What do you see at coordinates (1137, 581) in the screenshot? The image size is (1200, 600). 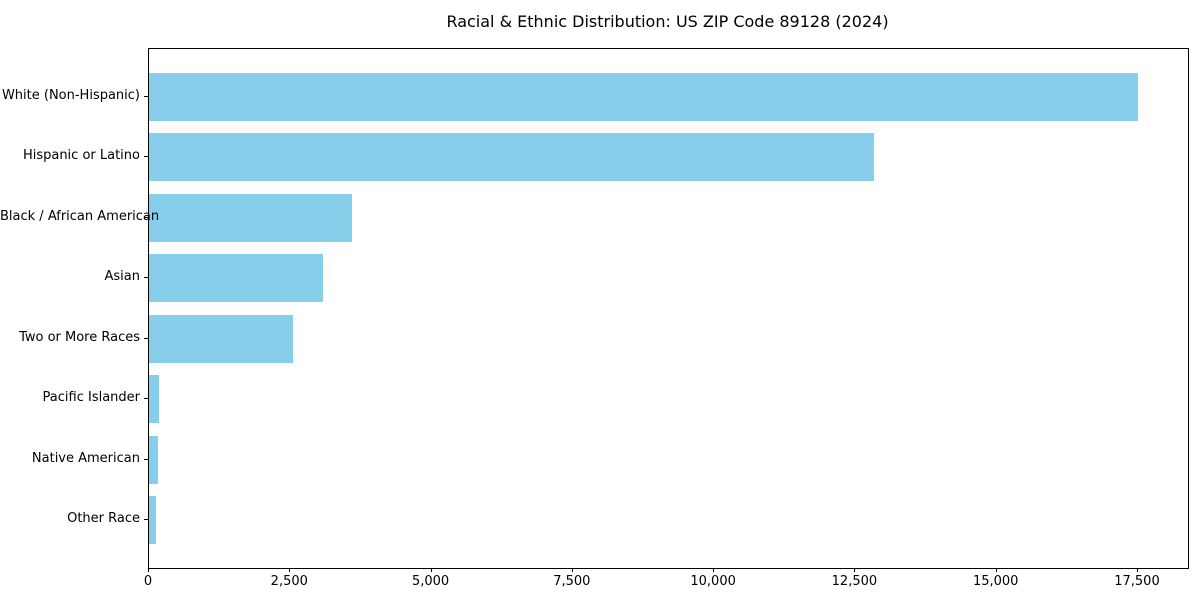 I see `x-tick-label: 17,500` at bounding box center [1137, 581].